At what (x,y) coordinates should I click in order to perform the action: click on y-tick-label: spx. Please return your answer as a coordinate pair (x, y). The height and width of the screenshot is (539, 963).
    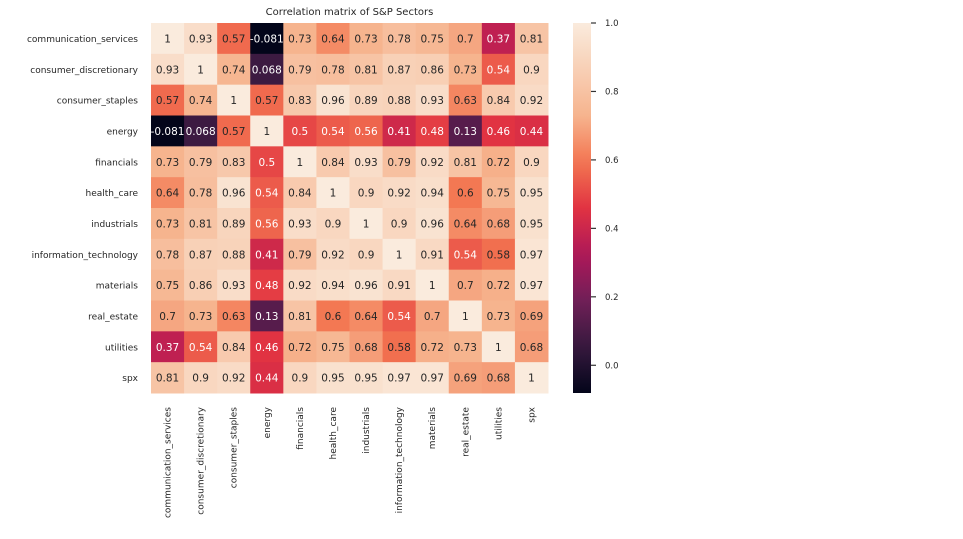
    Looking at the image, I should click on (130, 379).